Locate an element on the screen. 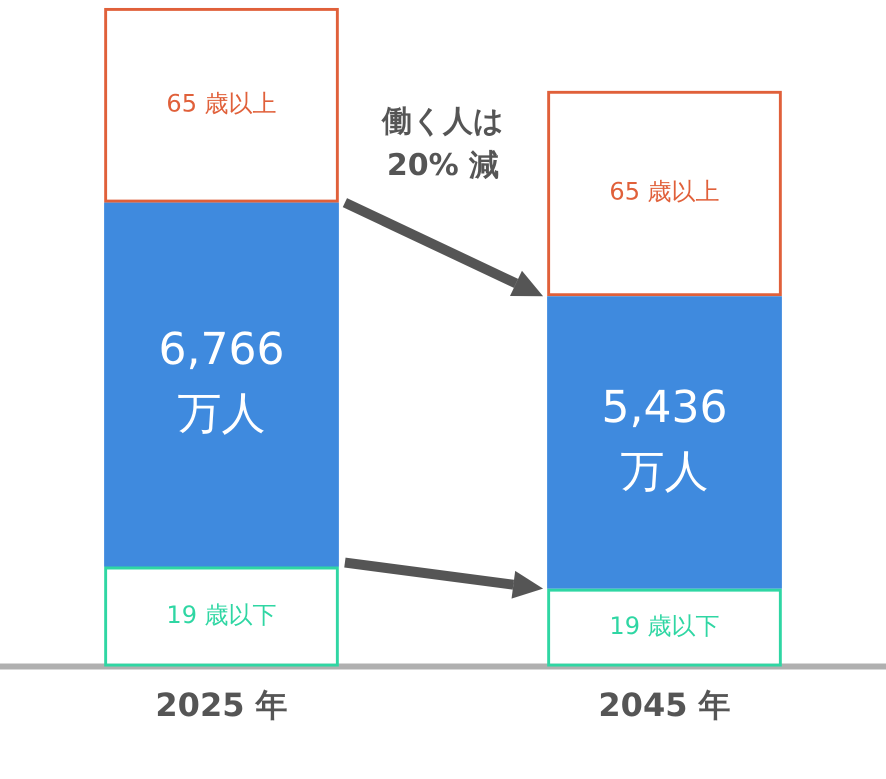  series-label: 65 歳以上 is located at coordinates (664, 192).